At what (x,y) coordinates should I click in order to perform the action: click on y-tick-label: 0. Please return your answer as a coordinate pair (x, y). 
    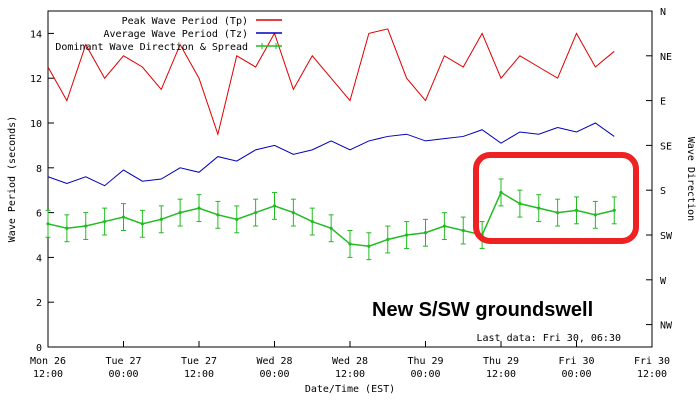
    Looking at the image, I should click on (39, 348).